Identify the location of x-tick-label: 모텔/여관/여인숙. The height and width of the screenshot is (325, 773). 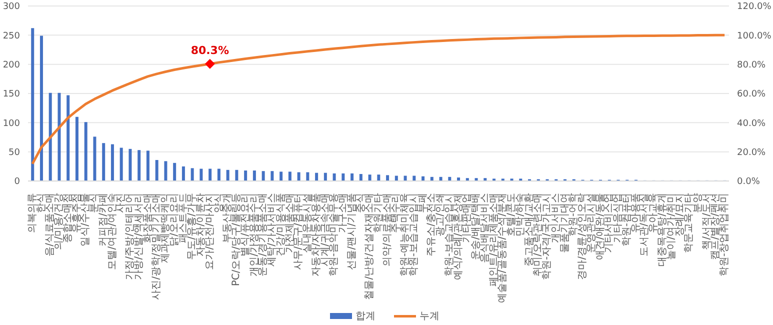
(112, 231).